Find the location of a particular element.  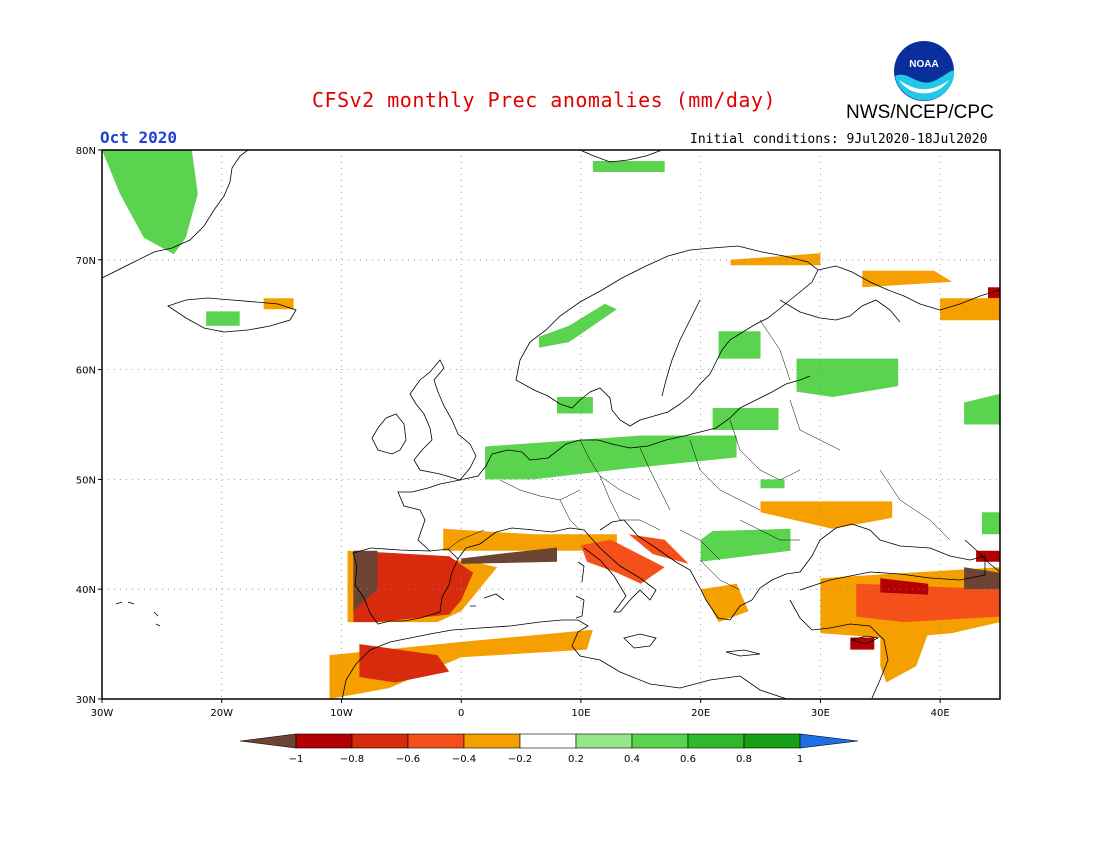

coastline-black-sea is located at coordinates (892, 557).